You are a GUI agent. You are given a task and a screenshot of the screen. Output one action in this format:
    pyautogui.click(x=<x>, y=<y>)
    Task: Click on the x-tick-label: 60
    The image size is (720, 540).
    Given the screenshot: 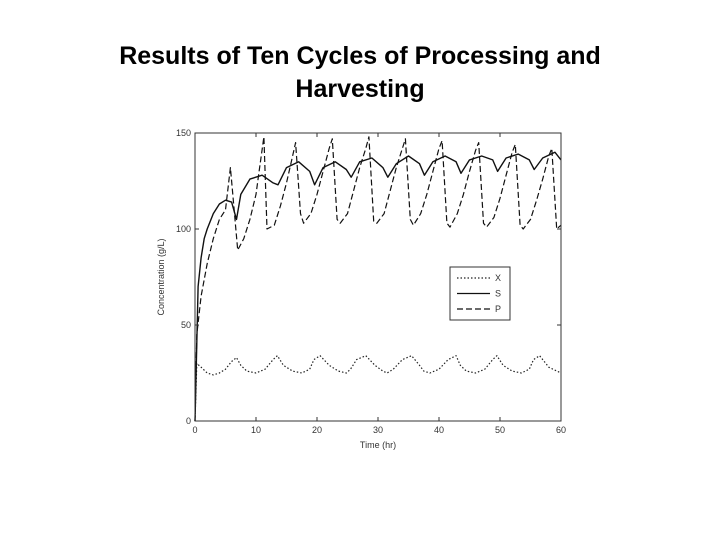 What is the action you would take?
    pyautogui.click(x=561, y=430)
    